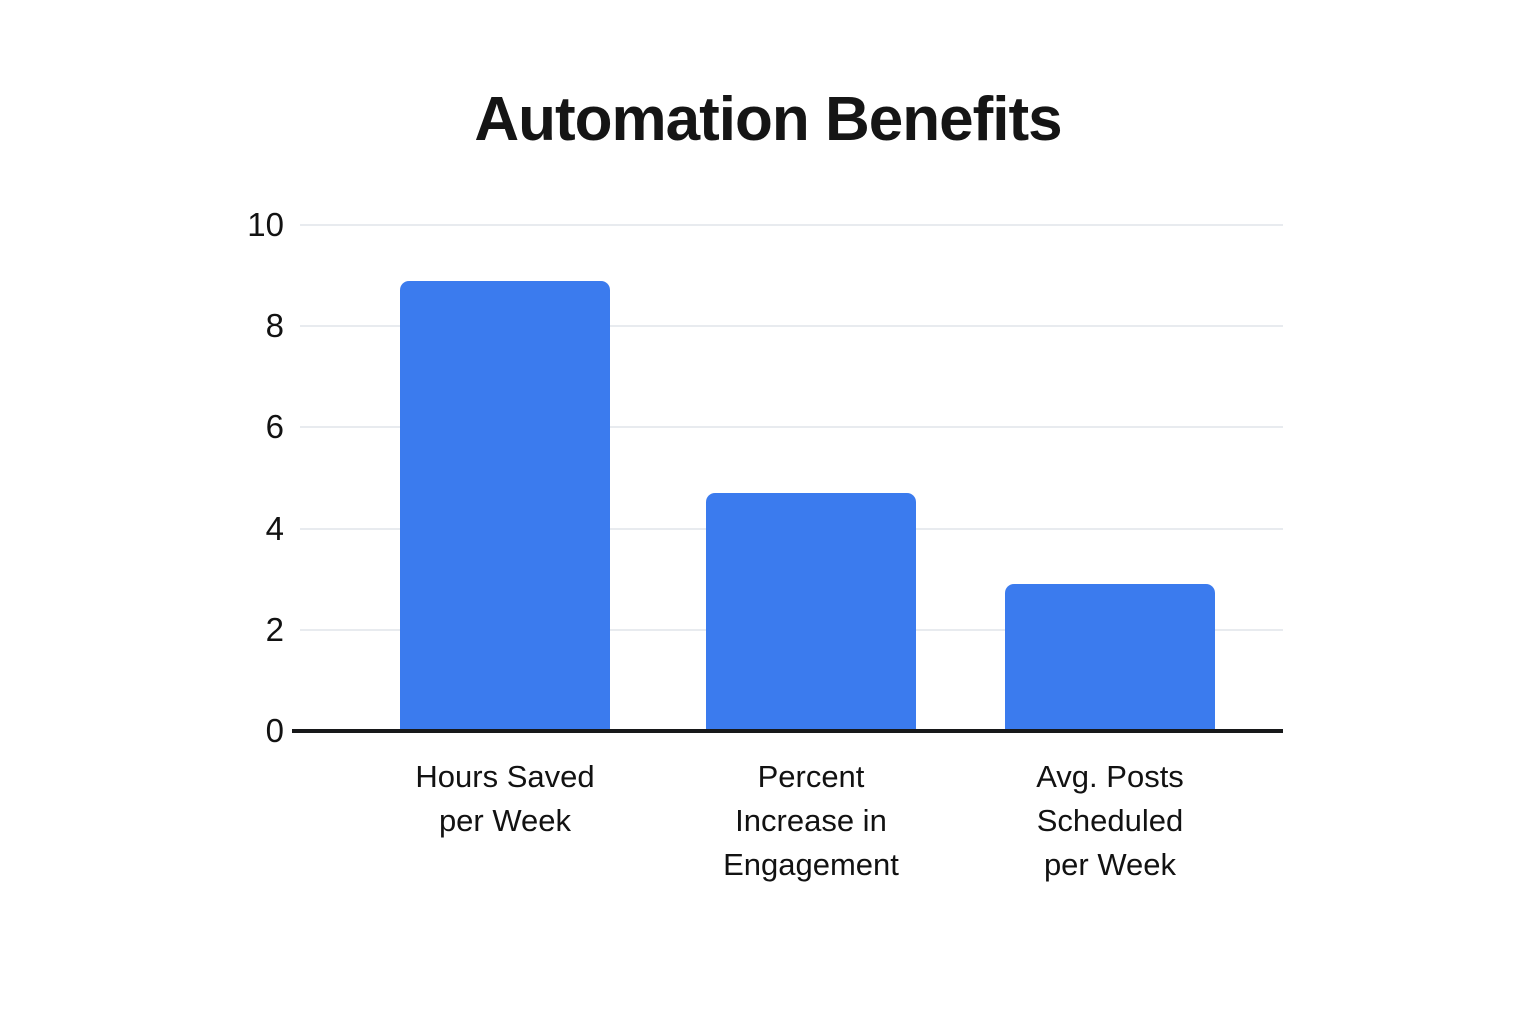 Image resolution: width=1536 pixels, height=1024 pixels. What do you see at coordinates (274, 528) in the screenshot?
I see `y-tick-label: 4` at bounding box center [274, 528].